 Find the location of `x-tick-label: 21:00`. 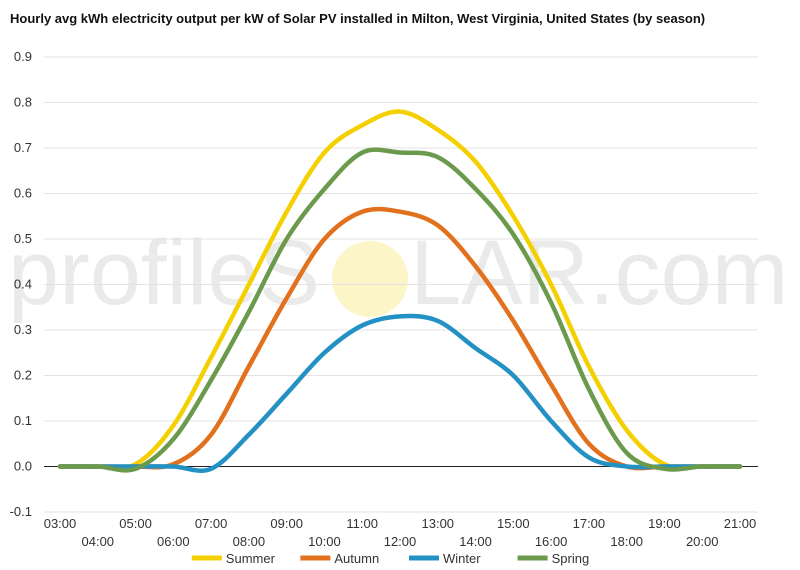

x-tick-label: 21:00 is located at coordinates (740, 523).